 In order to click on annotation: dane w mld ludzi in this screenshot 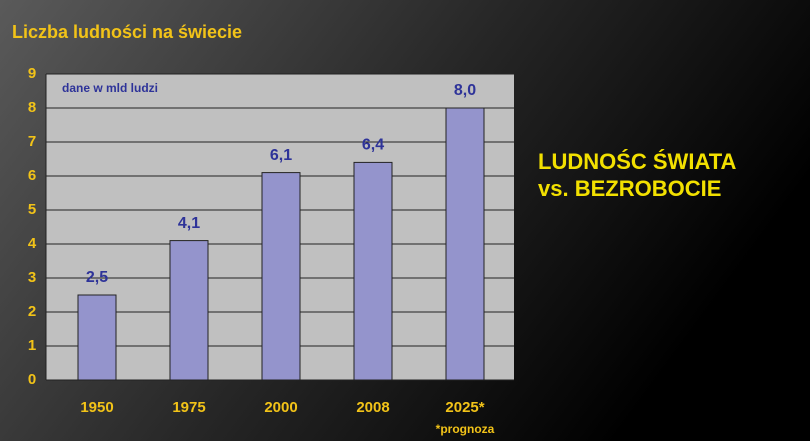, I will do `click(110, 88)`.